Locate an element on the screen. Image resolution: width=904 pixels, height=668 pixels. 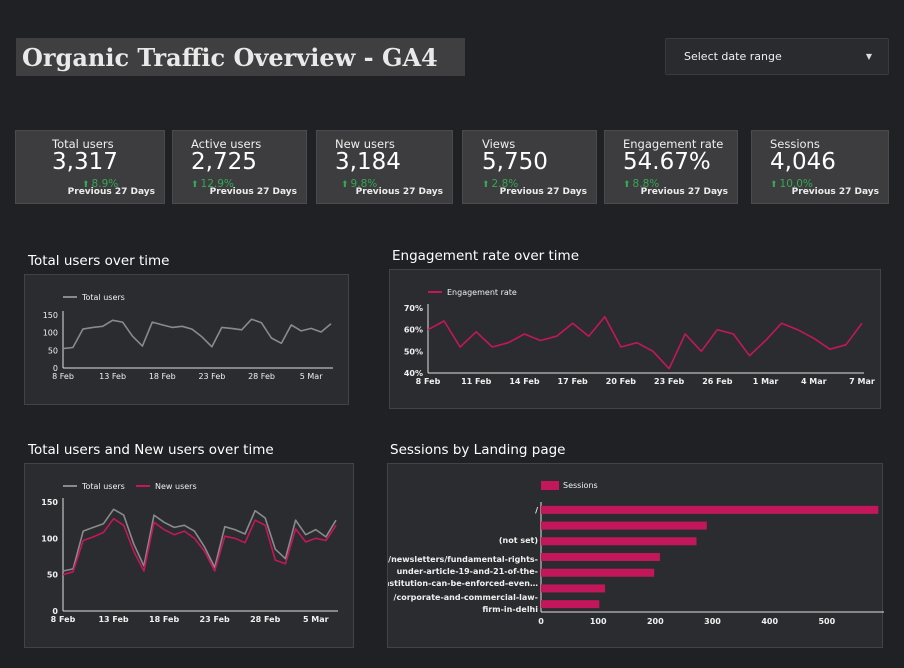
x-tick-label: 5 Mar is located at coordinates (311, 376).